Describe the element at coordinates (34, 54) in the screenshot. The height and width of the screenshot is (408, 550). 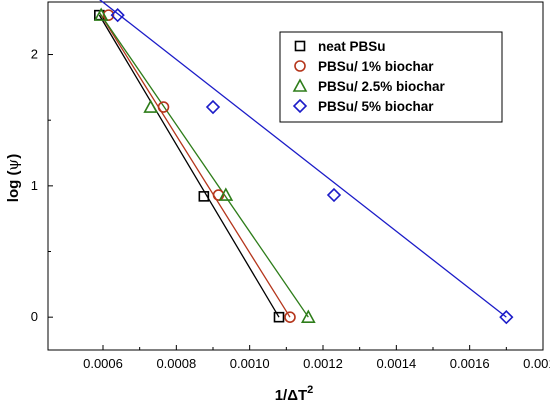
I see `y-tick-label: 2` at that location.